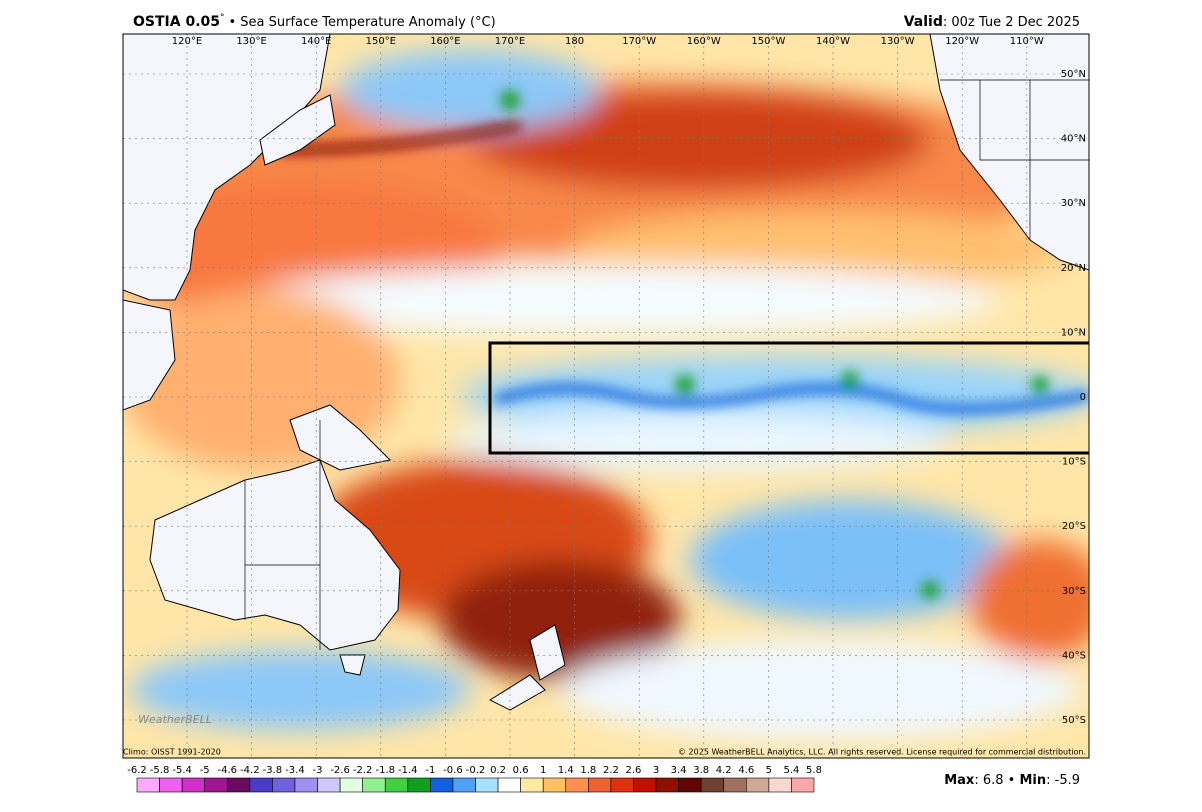  Describe the element at coordinates (1074, 591) in the screenshot. I see `lat-label: 30°S` at that location.